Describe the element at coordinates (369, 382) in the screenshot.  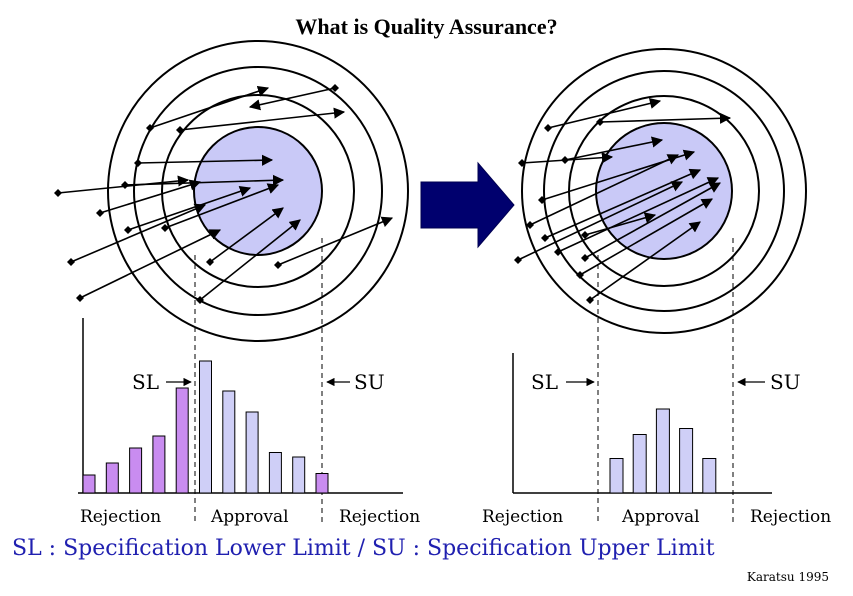
I see `left-su-label: SU` at that location.